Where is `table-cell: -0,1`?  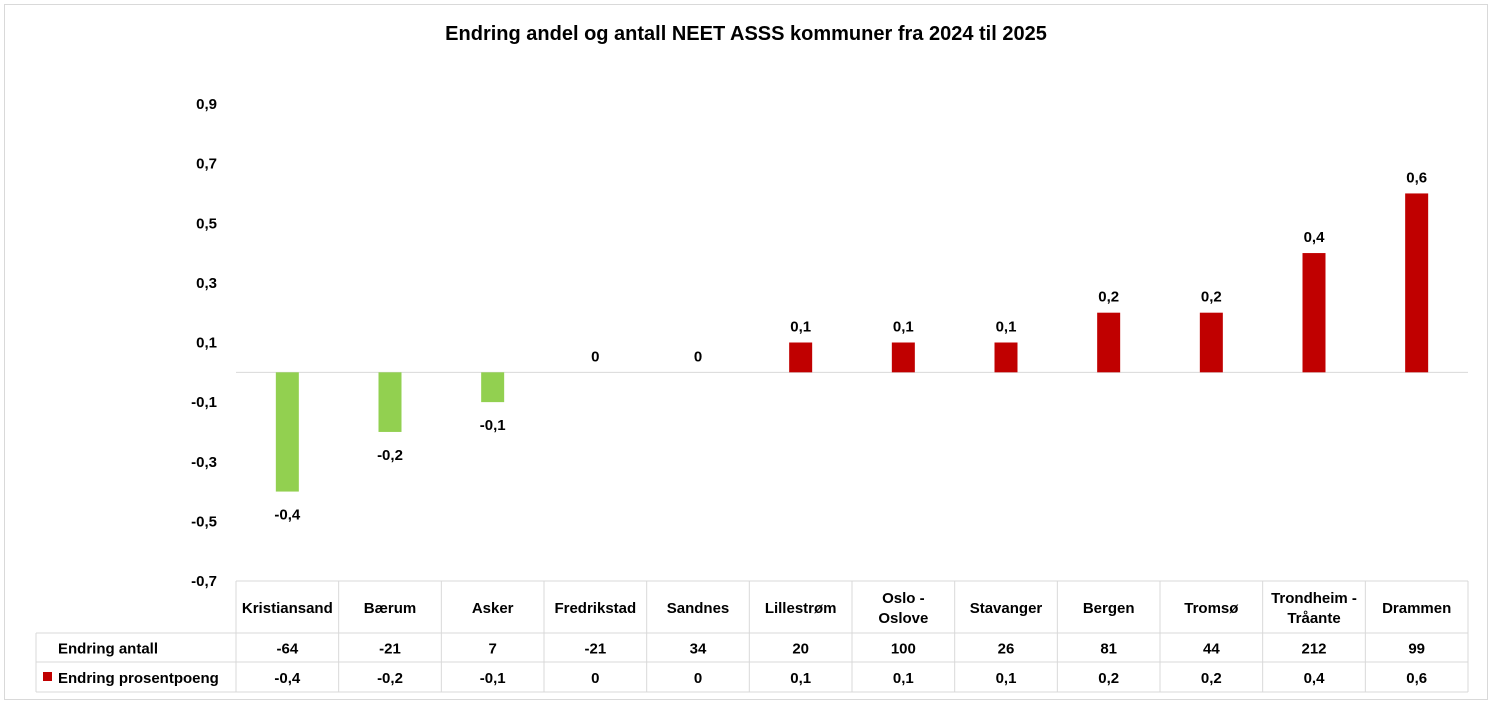 table-cell: -0,1 is located at coordinates (493, 678).